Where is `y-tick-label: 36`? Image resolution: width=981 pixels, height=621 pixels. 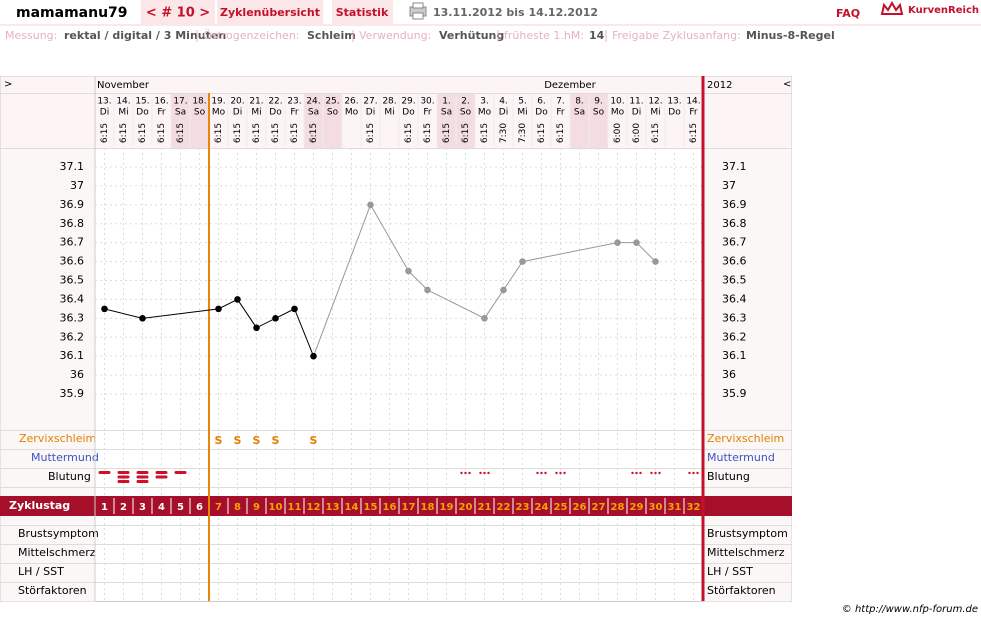
y-tick-label: 36 is located at coordinates (77, 374).